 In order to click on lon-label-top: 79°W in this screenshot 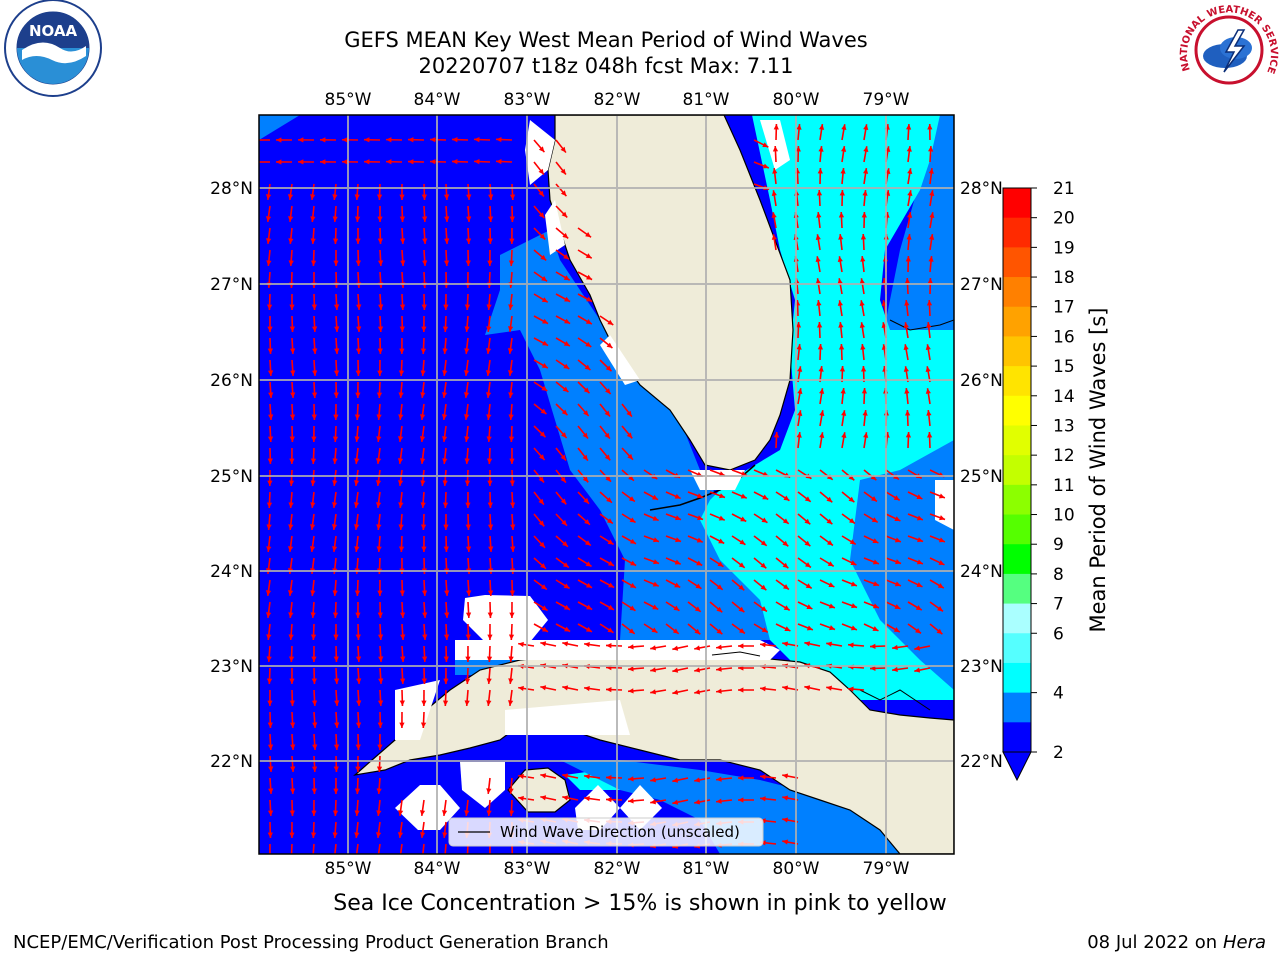, I will do `click(886, 100)`.